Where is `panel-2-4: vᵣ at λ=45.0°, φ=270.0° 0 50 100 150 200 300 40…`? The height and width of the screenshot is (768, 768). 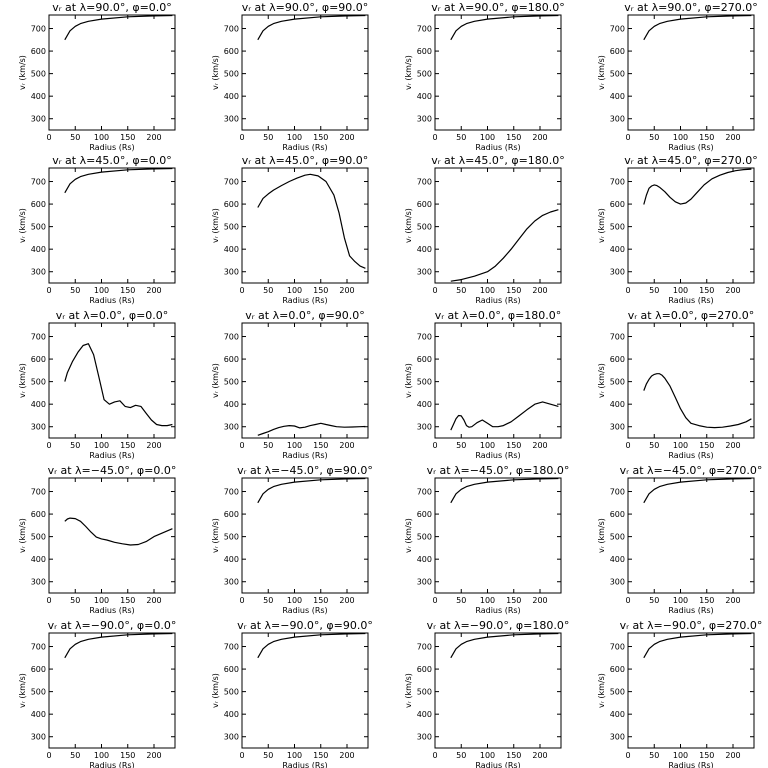 panel-2-4: vᵣ at λ=45.0°, φ=270.0° 0 50 100 150 200 300 40… is located at coordinates (677, 229).